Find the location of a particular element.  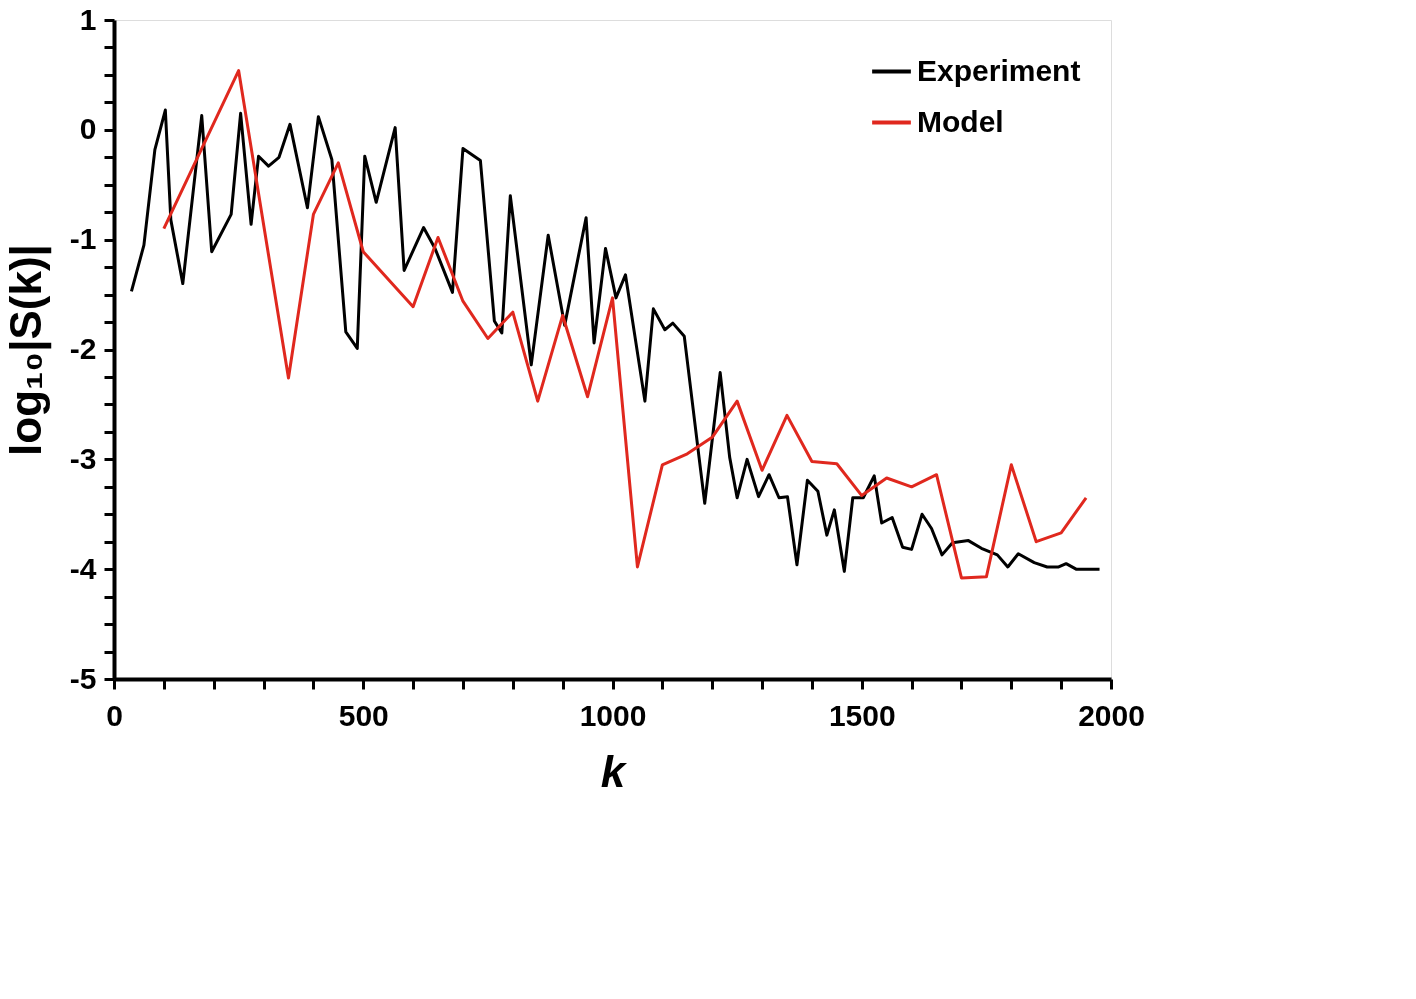

y-axis-title: log₁₀|S(k)| is located at coordinates (26, 350).